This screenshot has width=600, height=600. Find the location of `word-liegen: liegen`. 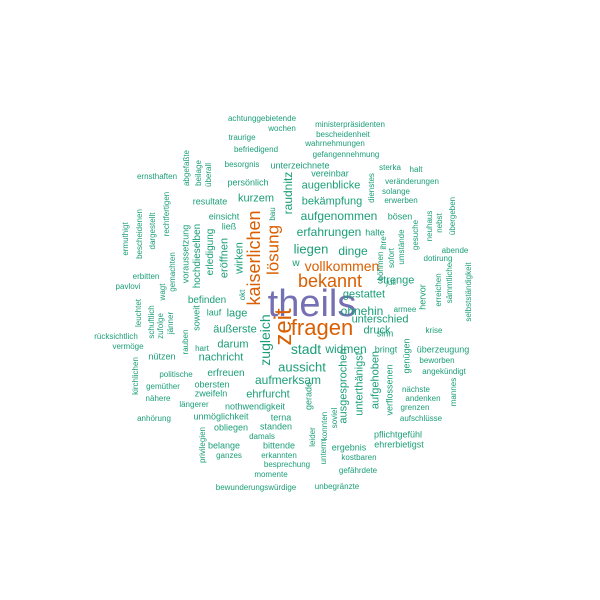

word-liegen: liegen is located at coordinates (311, 249).